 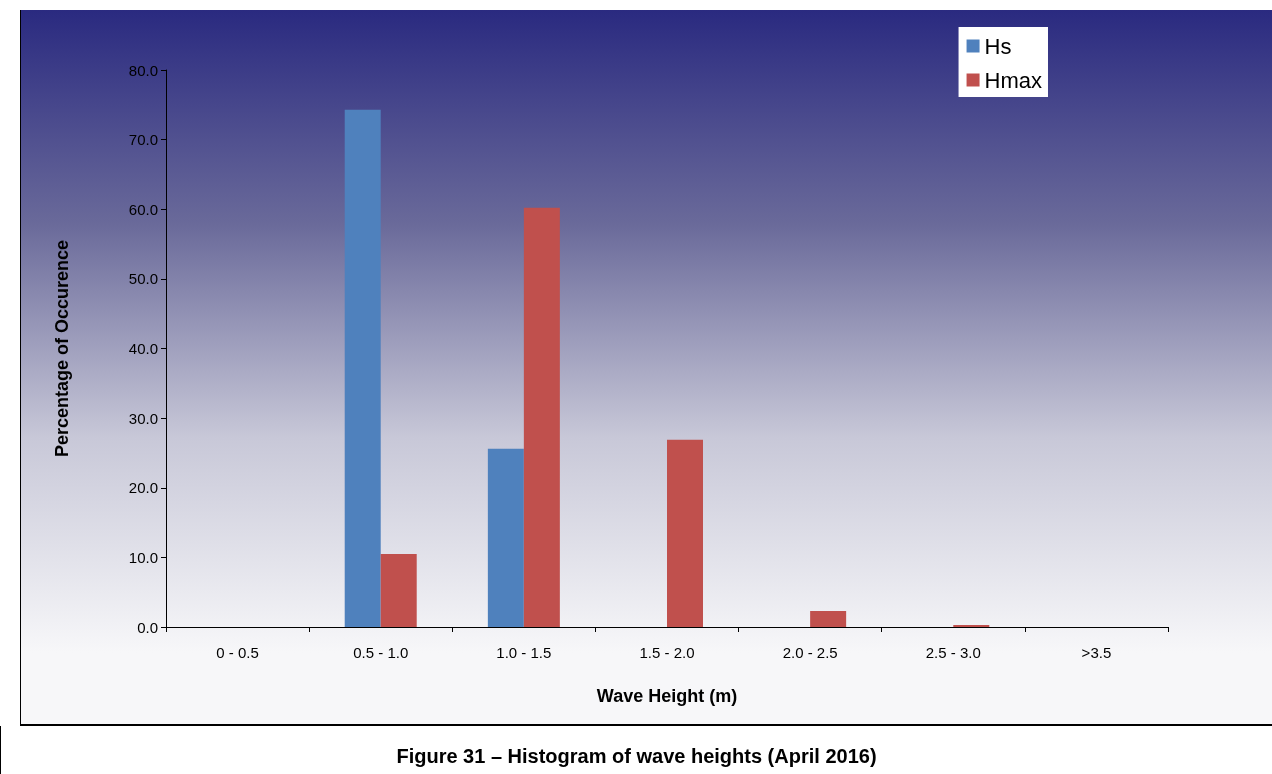 What do you see at coordinates (143, 209) in the screenshot?
I see `y-tick-label: 60.0` at bounding box center [143, 209].